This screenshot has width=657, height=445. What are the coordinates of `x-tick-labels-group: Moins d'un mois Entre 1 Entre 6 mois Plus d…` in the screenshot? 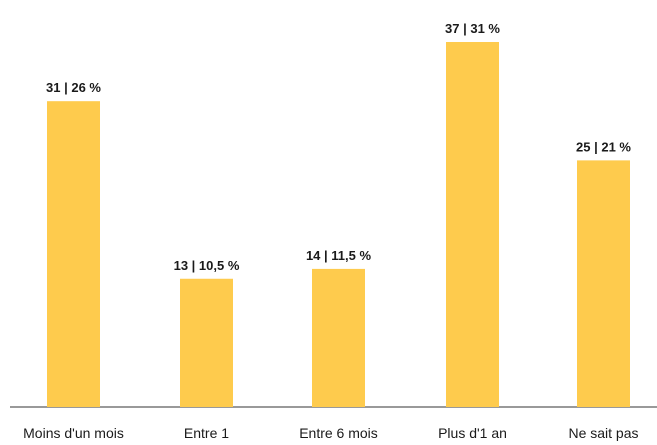 It's located at (330, 433).